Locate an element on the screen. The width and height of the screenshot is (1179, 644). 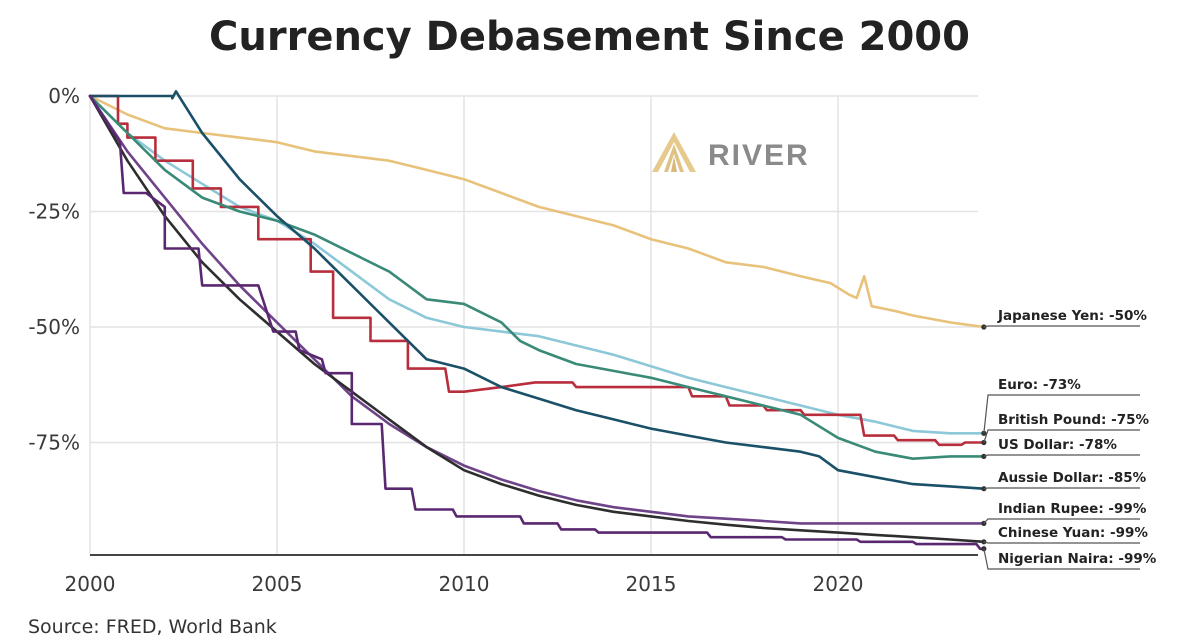
river-logo: RIVER is located at coordinates (731, 152).